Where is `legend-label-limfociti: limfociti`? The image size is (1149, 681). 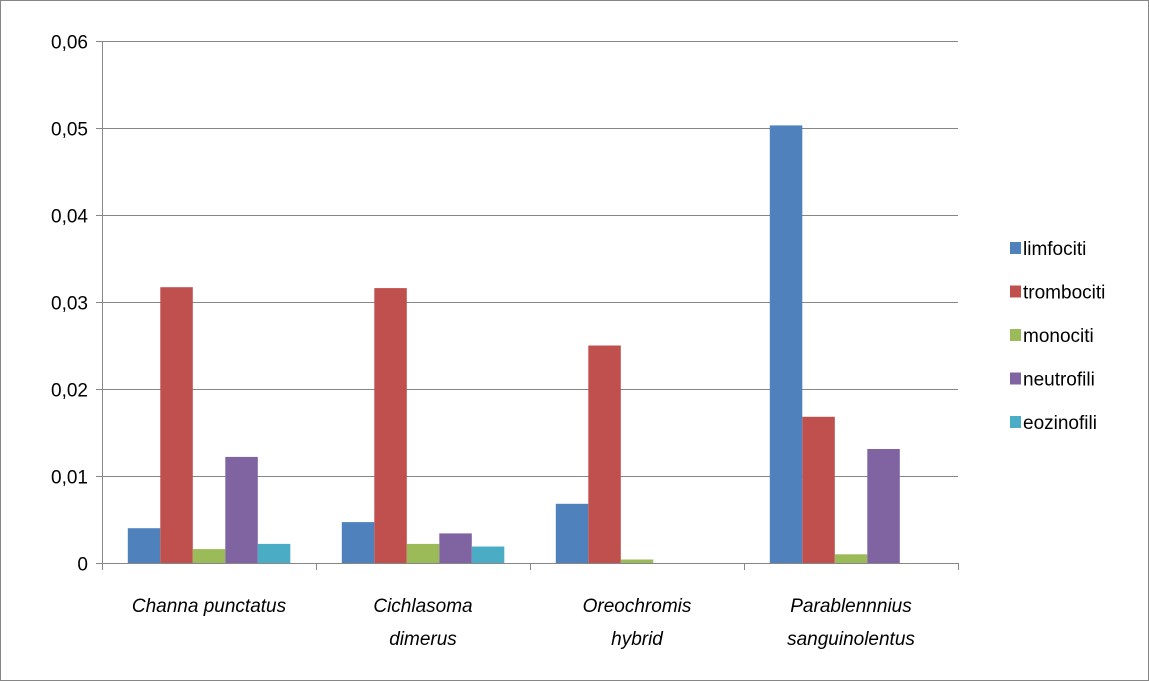 legend-label-limfociti: limfociti is located at coordinates (1054, 249).